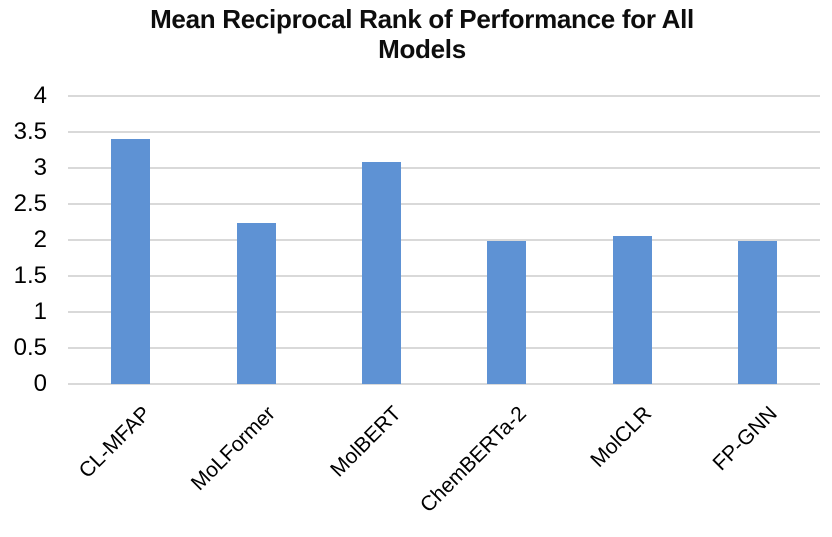 The image size is (832, 537). I want to click on bar-molformer, so click(256, 303).